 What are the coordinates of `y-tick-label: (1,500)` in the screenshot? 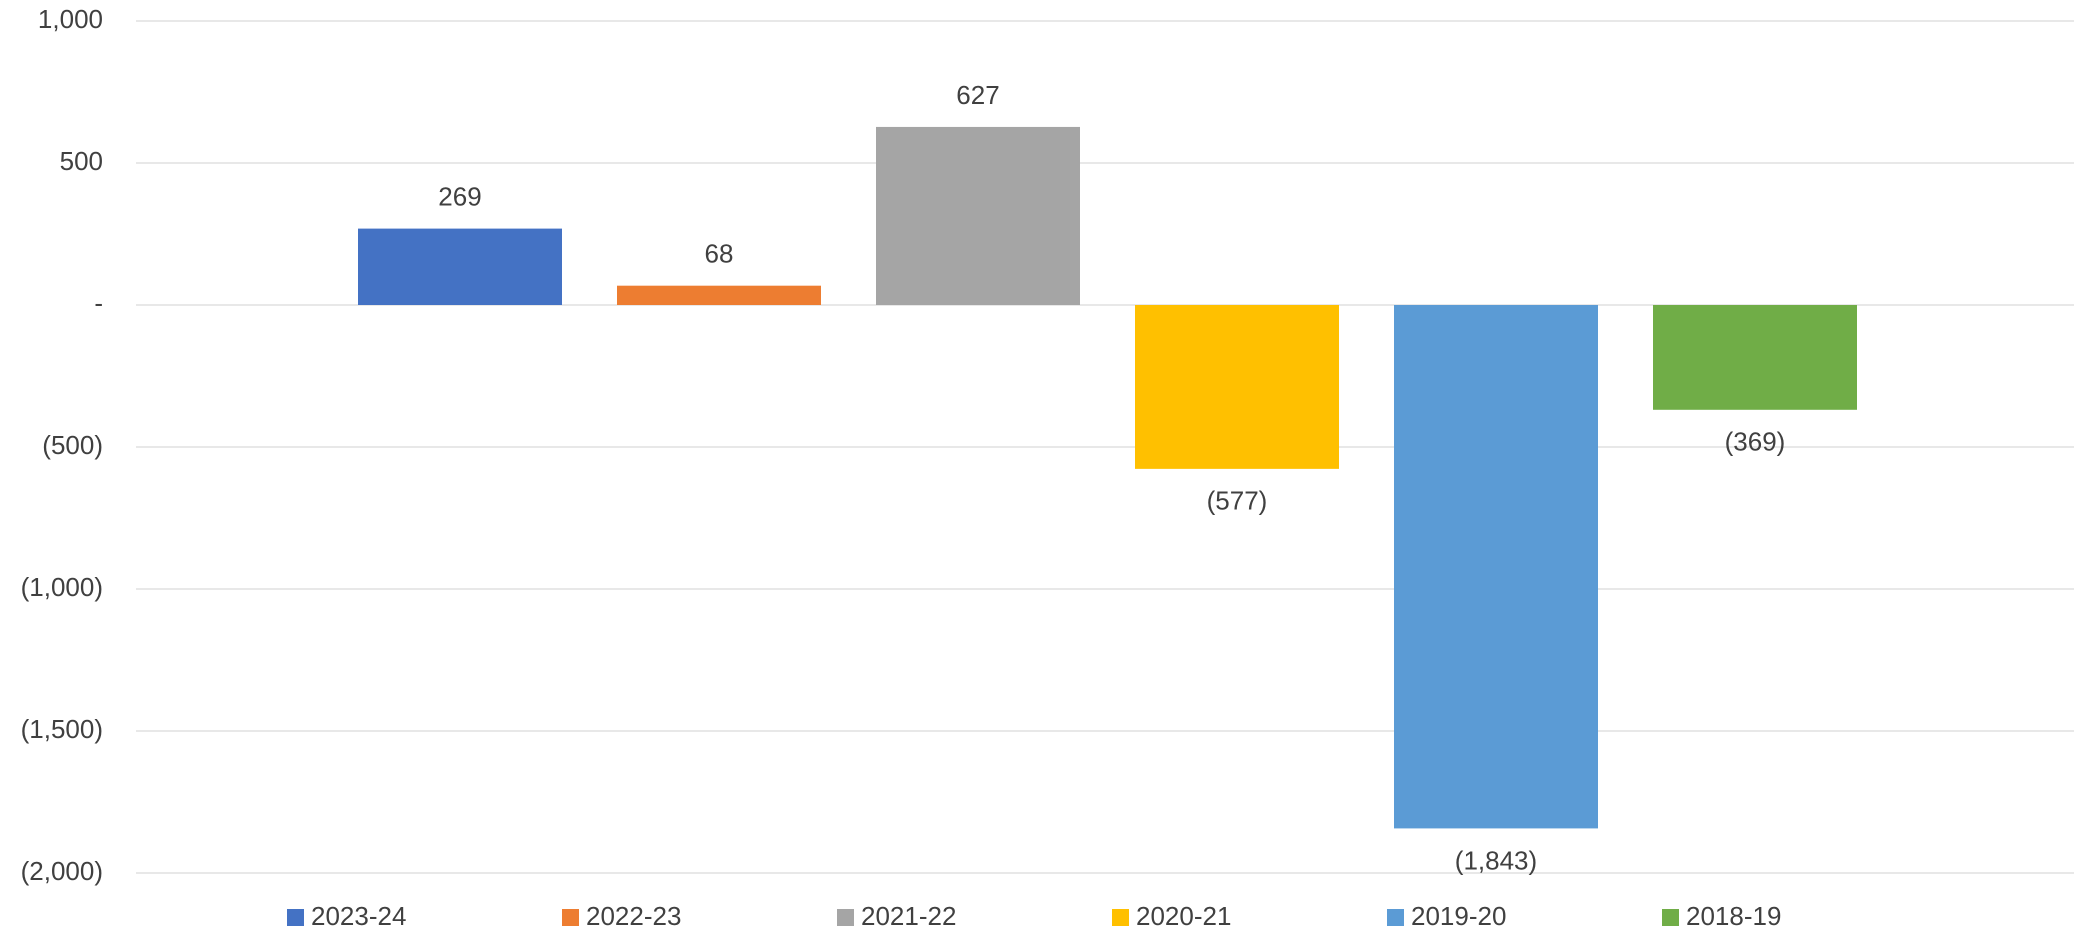 It's located at (62, 729).